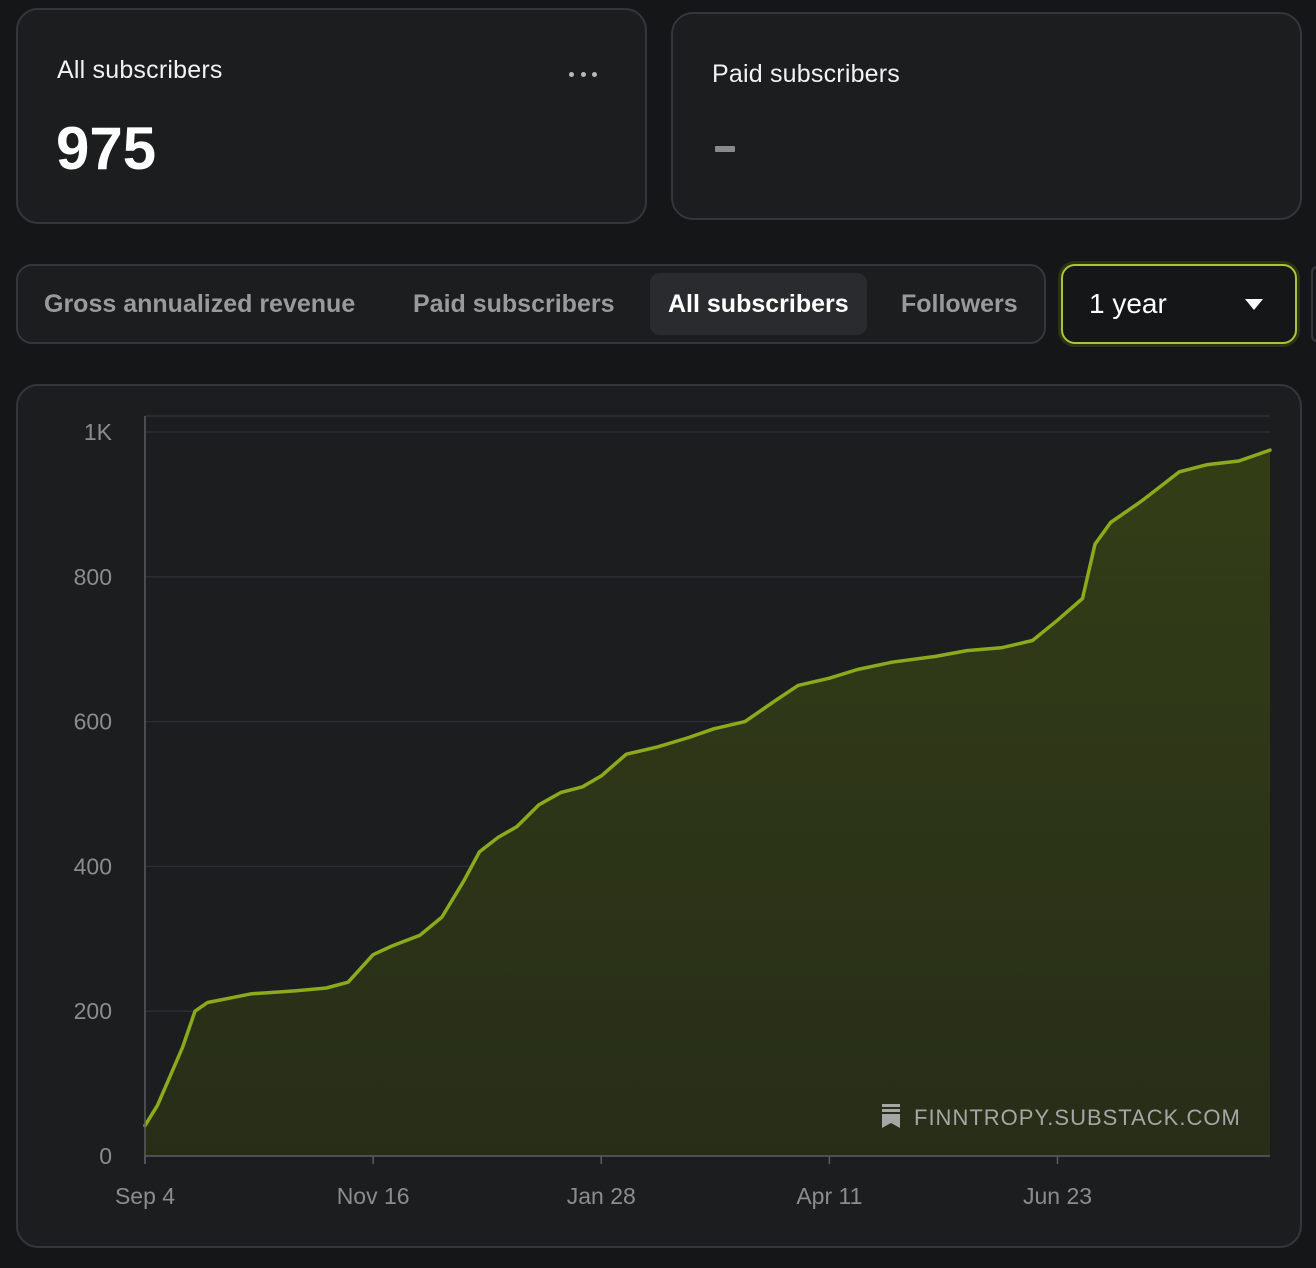 This screenshot has width=1316, height=1268. I want to click on x-tick-label: Apr 11, so click(829, 1196).